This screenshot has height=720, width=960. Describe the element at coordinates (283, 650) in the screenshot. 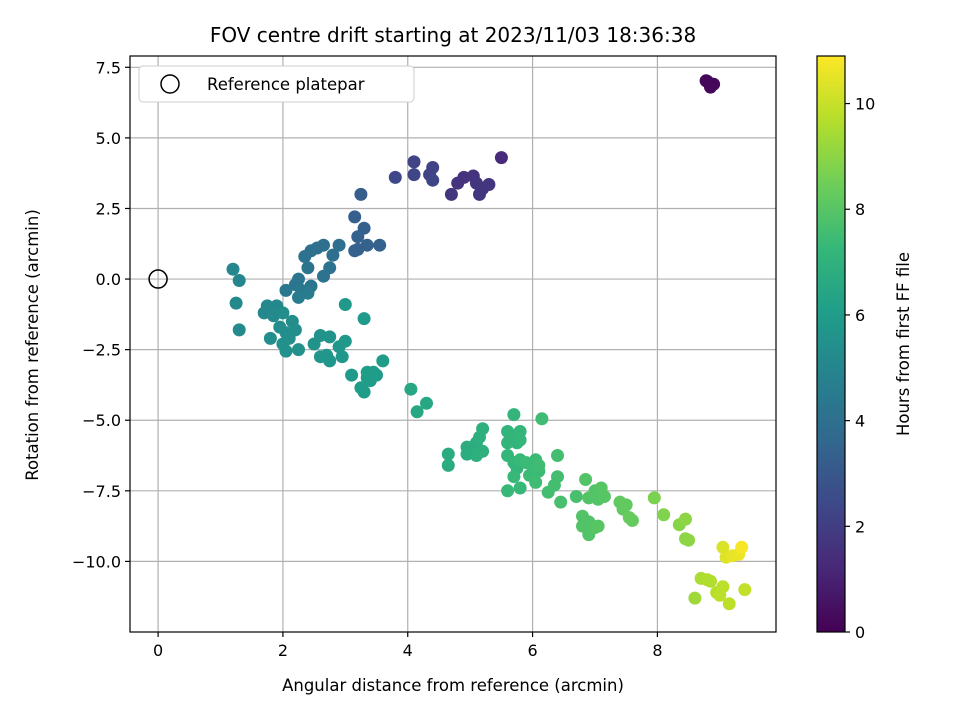

I see `x-tick-label: 2` at that location.